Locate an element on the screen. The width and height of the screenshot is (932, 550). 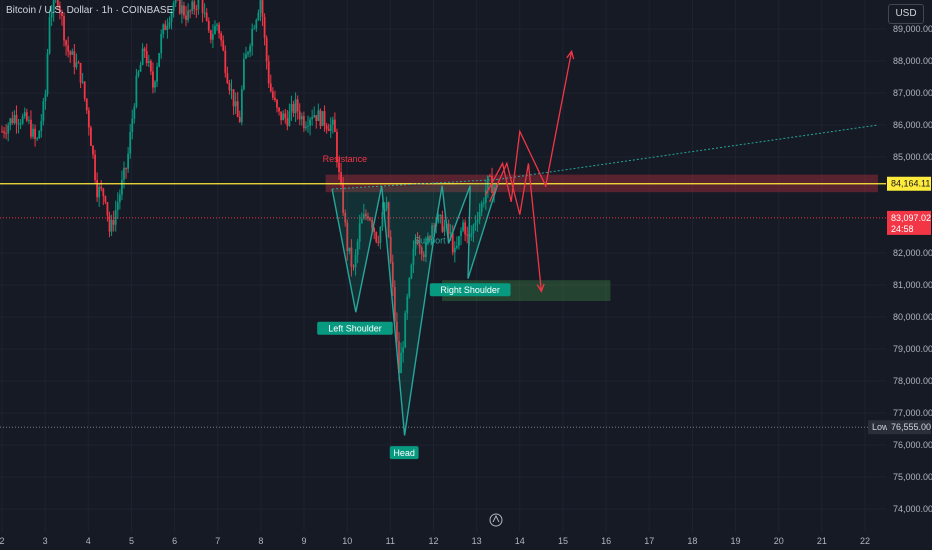
low-price-tag-bg is located at coordinates (909, 427).